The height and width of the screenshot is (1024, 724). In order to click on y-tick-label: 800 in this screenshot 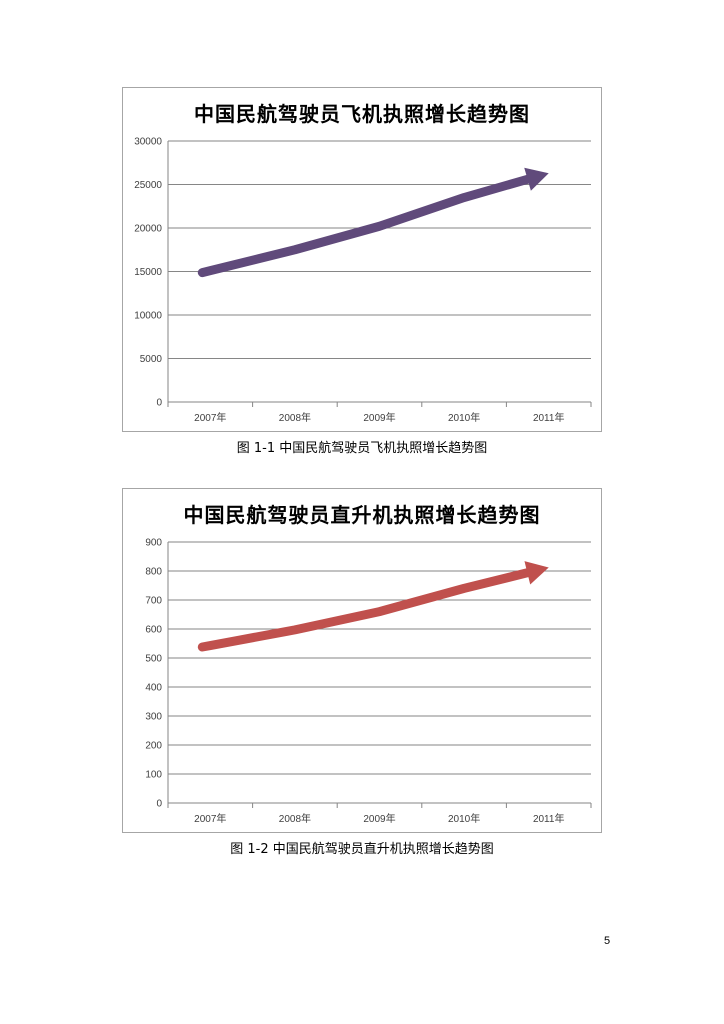, I will do `click(153, 572)`.